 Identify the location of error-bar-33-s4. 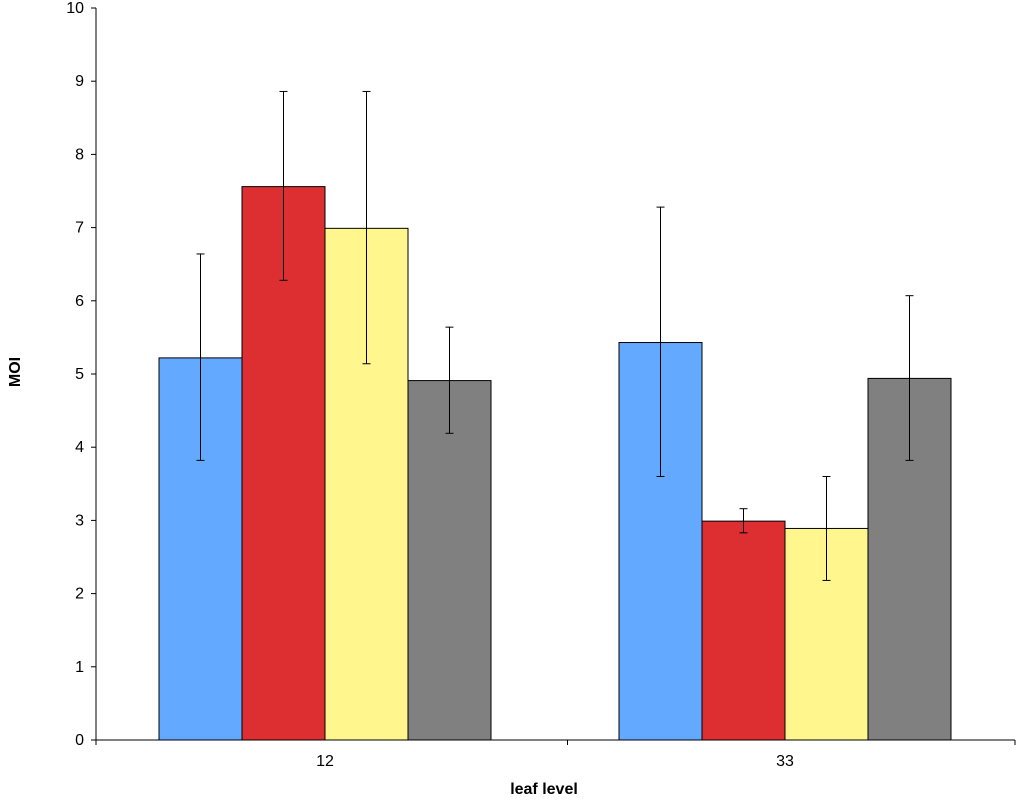
(909, 378).